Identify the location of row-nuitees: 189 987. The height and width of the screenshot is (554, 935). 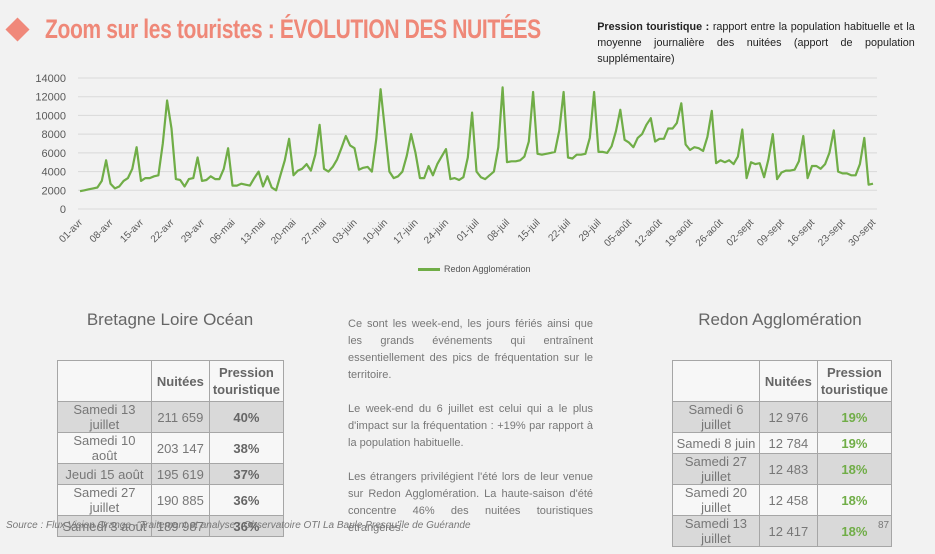
(180, 526).